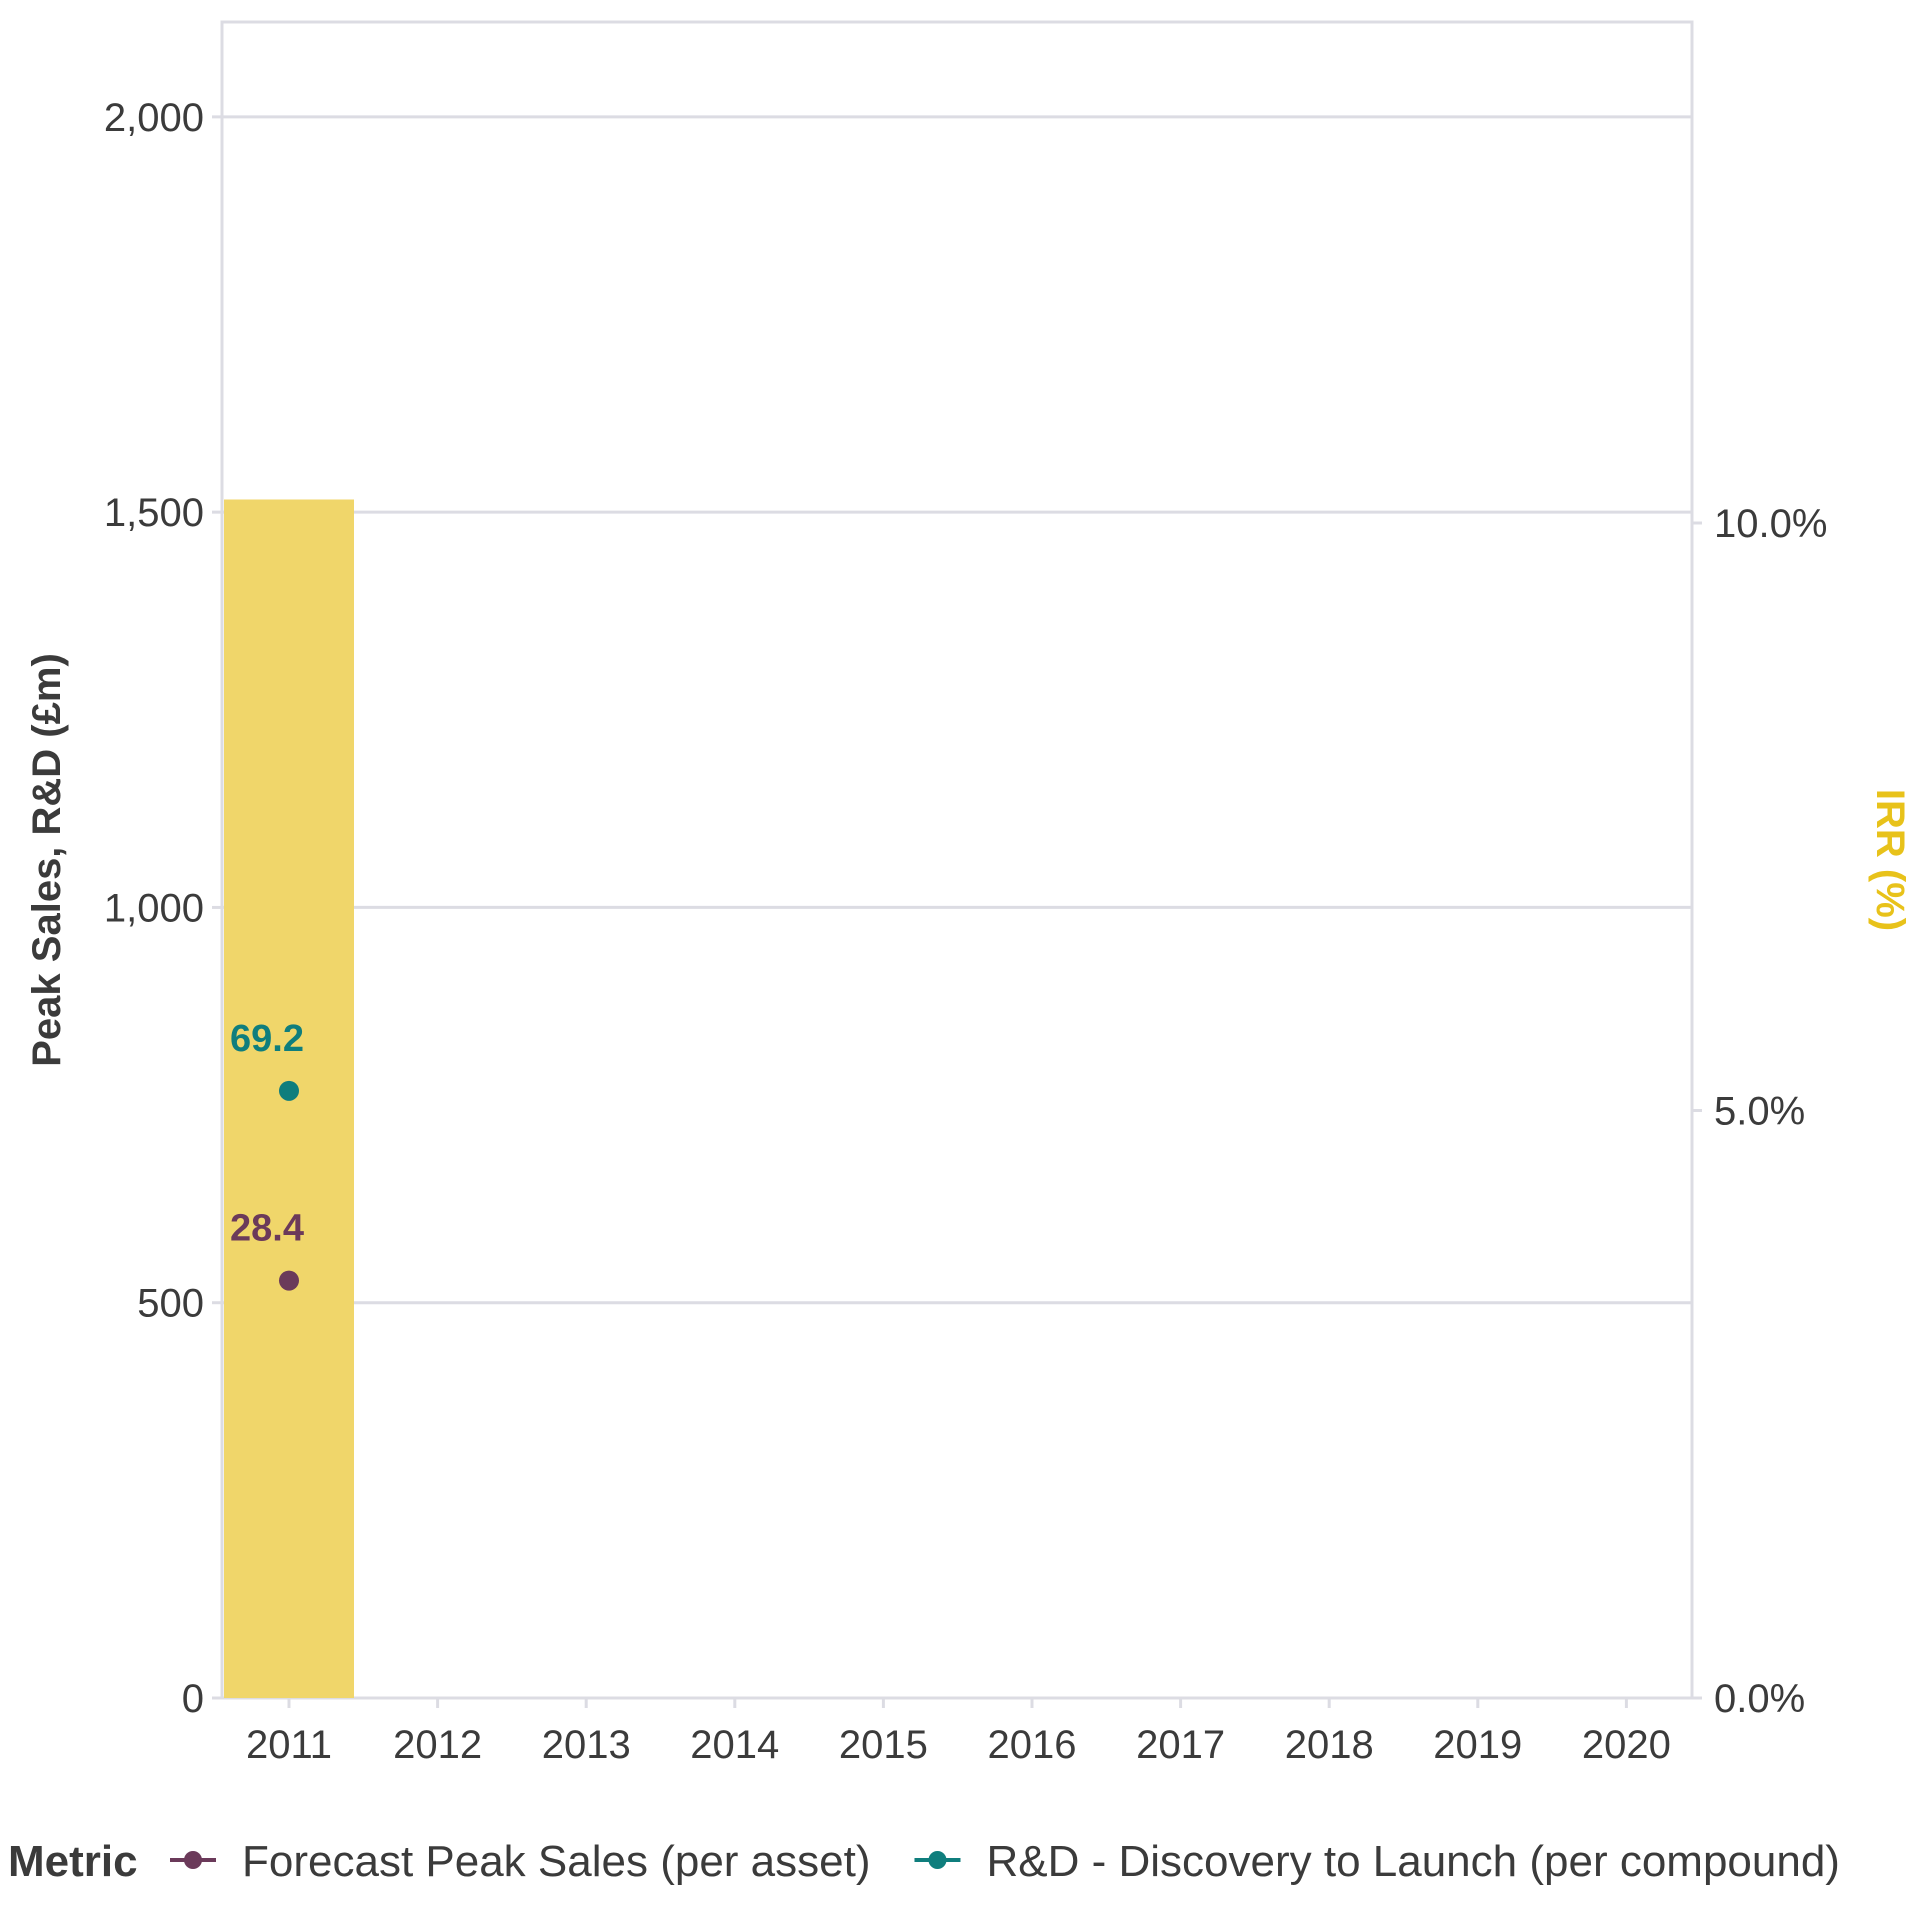 This screenshot has width=1920, height=1920. Describe the element at coordinates (267, 1229) in the screenshot. I see `data-label: 28.4` at that location.